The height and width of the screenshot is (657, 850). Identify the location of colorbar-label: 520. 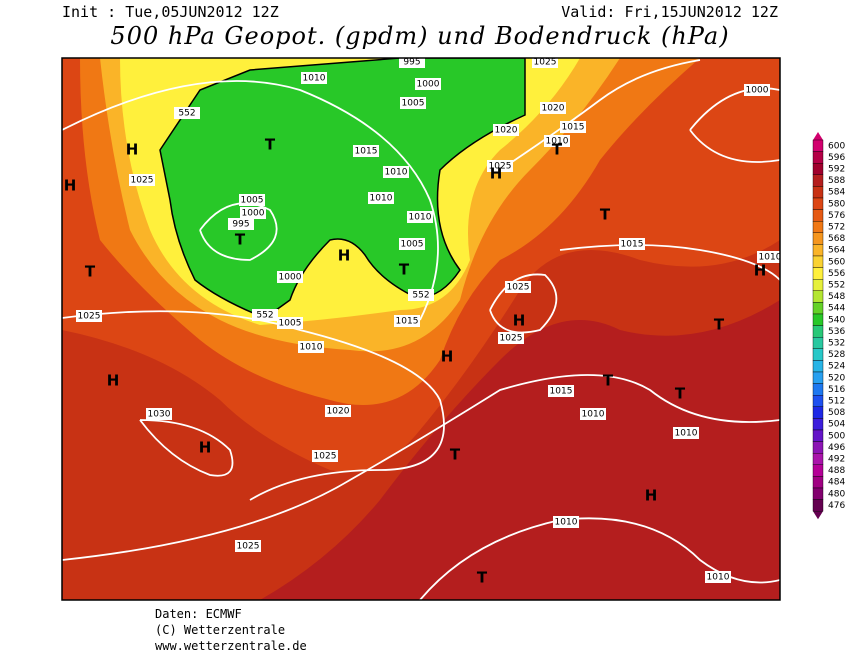
(836, 378).